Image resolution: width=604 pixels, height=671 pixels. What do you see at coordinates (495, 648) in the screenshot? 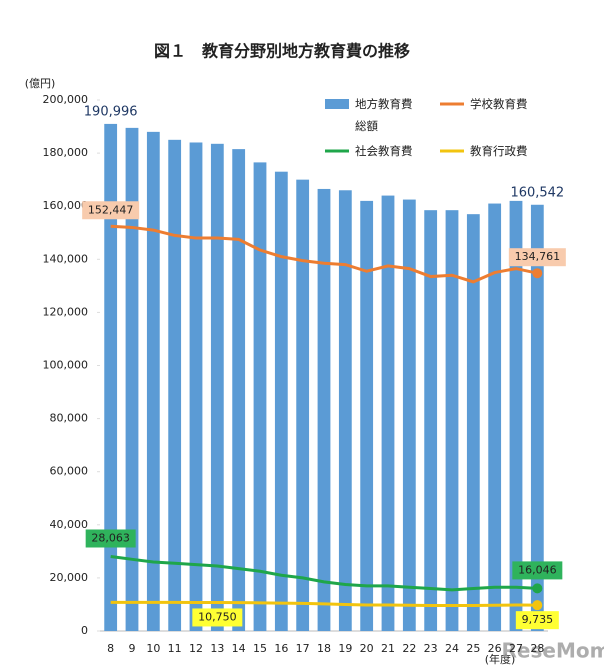
I see `x-tick-label: 26` at bounding box center [495, 648].